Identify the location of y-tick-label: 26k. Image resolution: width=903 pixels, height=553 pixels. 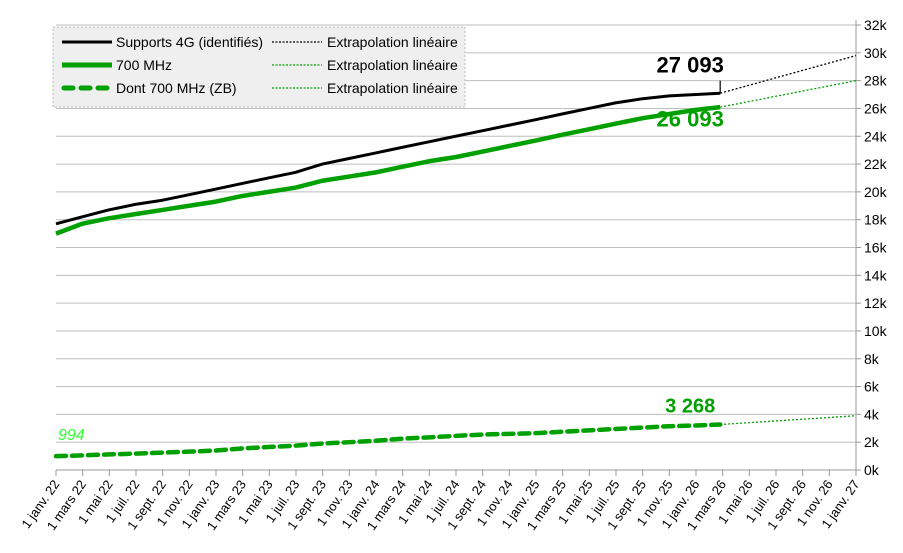
(876, 108).